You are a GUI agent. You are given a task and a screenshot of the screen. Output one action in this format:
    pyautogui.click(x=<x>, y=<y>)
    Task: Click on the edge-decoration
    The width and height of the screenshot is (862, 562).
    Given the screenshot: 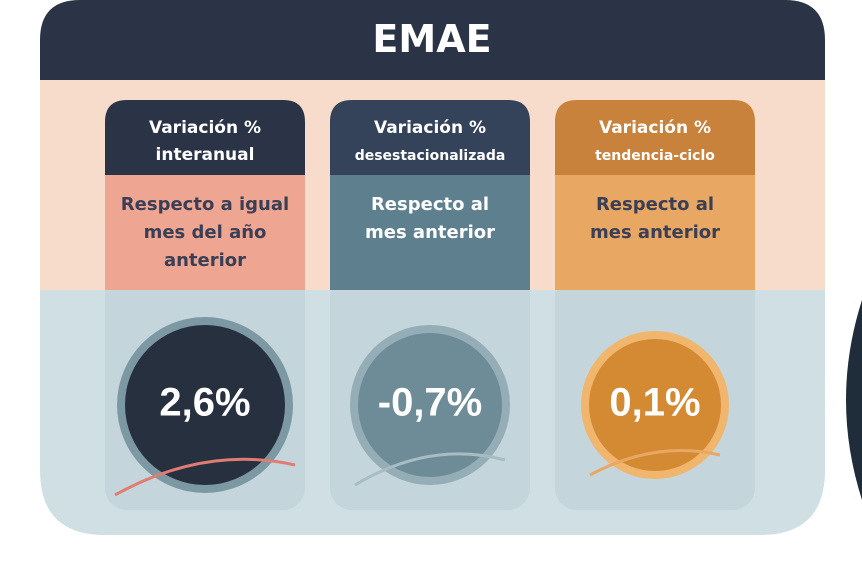 What is the action you would take?
    pyautogui.click(x=854, y=400)
    